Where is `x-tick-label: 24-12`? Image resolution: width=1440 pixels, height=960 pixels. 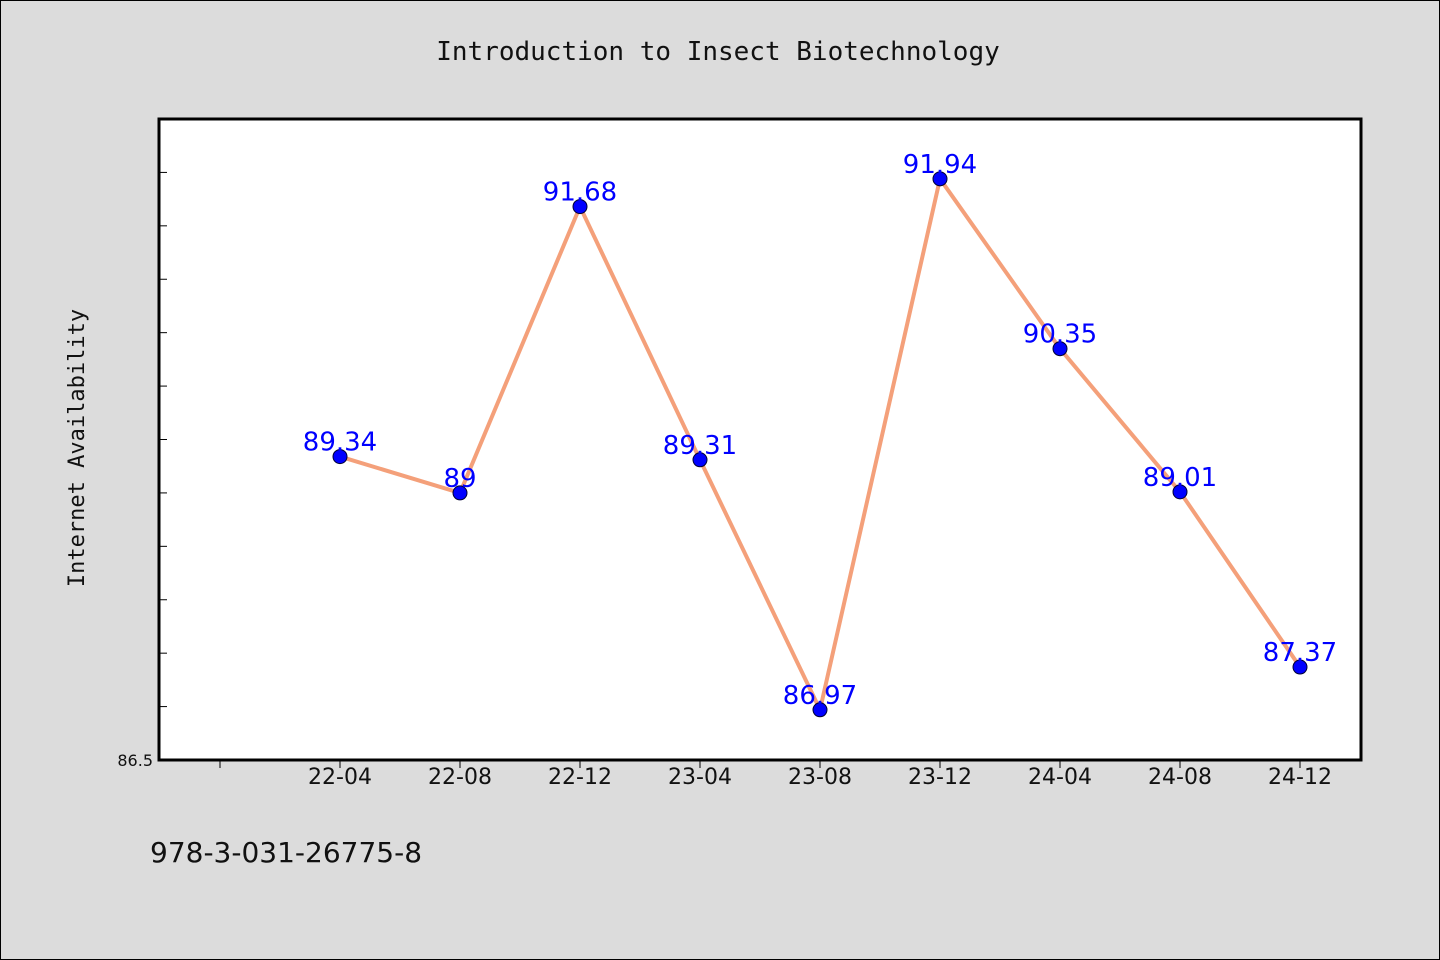
x-tick-label: 24-12 is located at coordinates (1300, 777).